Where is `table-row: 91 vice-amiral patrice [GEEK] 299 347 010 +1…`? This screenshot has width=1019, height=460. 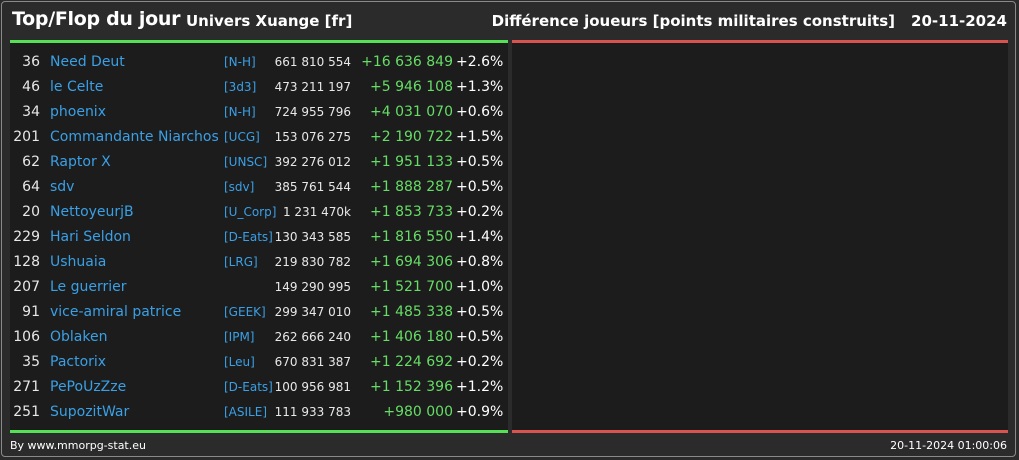
table-row: 91 vice-amiral patrice [GEEK] 299 347 010 +1… is located at coordinates (259, 312).